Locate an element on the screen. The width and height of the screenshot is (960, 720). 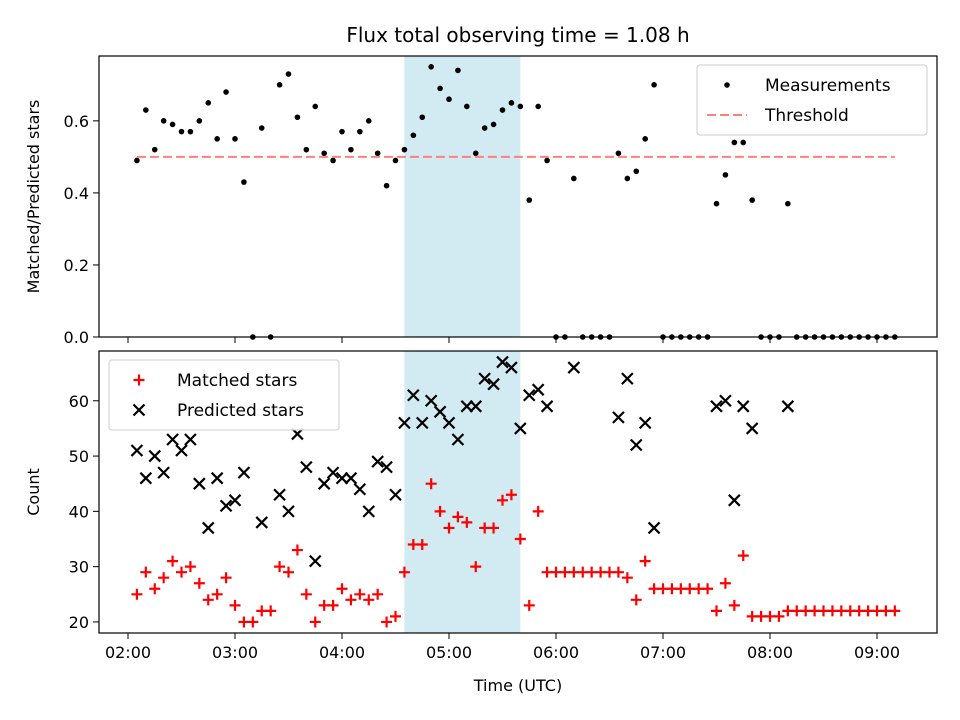
legend-marker-plus is located at coordinates (139, 380).